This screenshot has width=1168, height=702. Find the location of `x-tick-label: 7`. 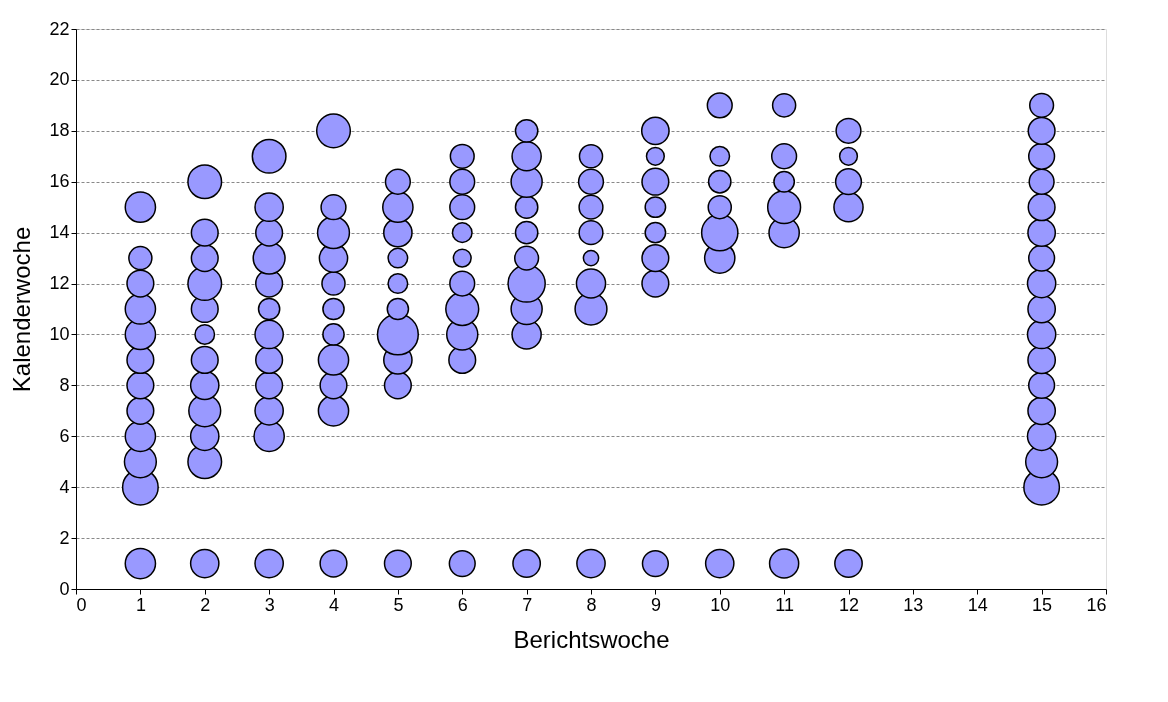

x-tick-label: 7 is located at coordinates (527, 604).